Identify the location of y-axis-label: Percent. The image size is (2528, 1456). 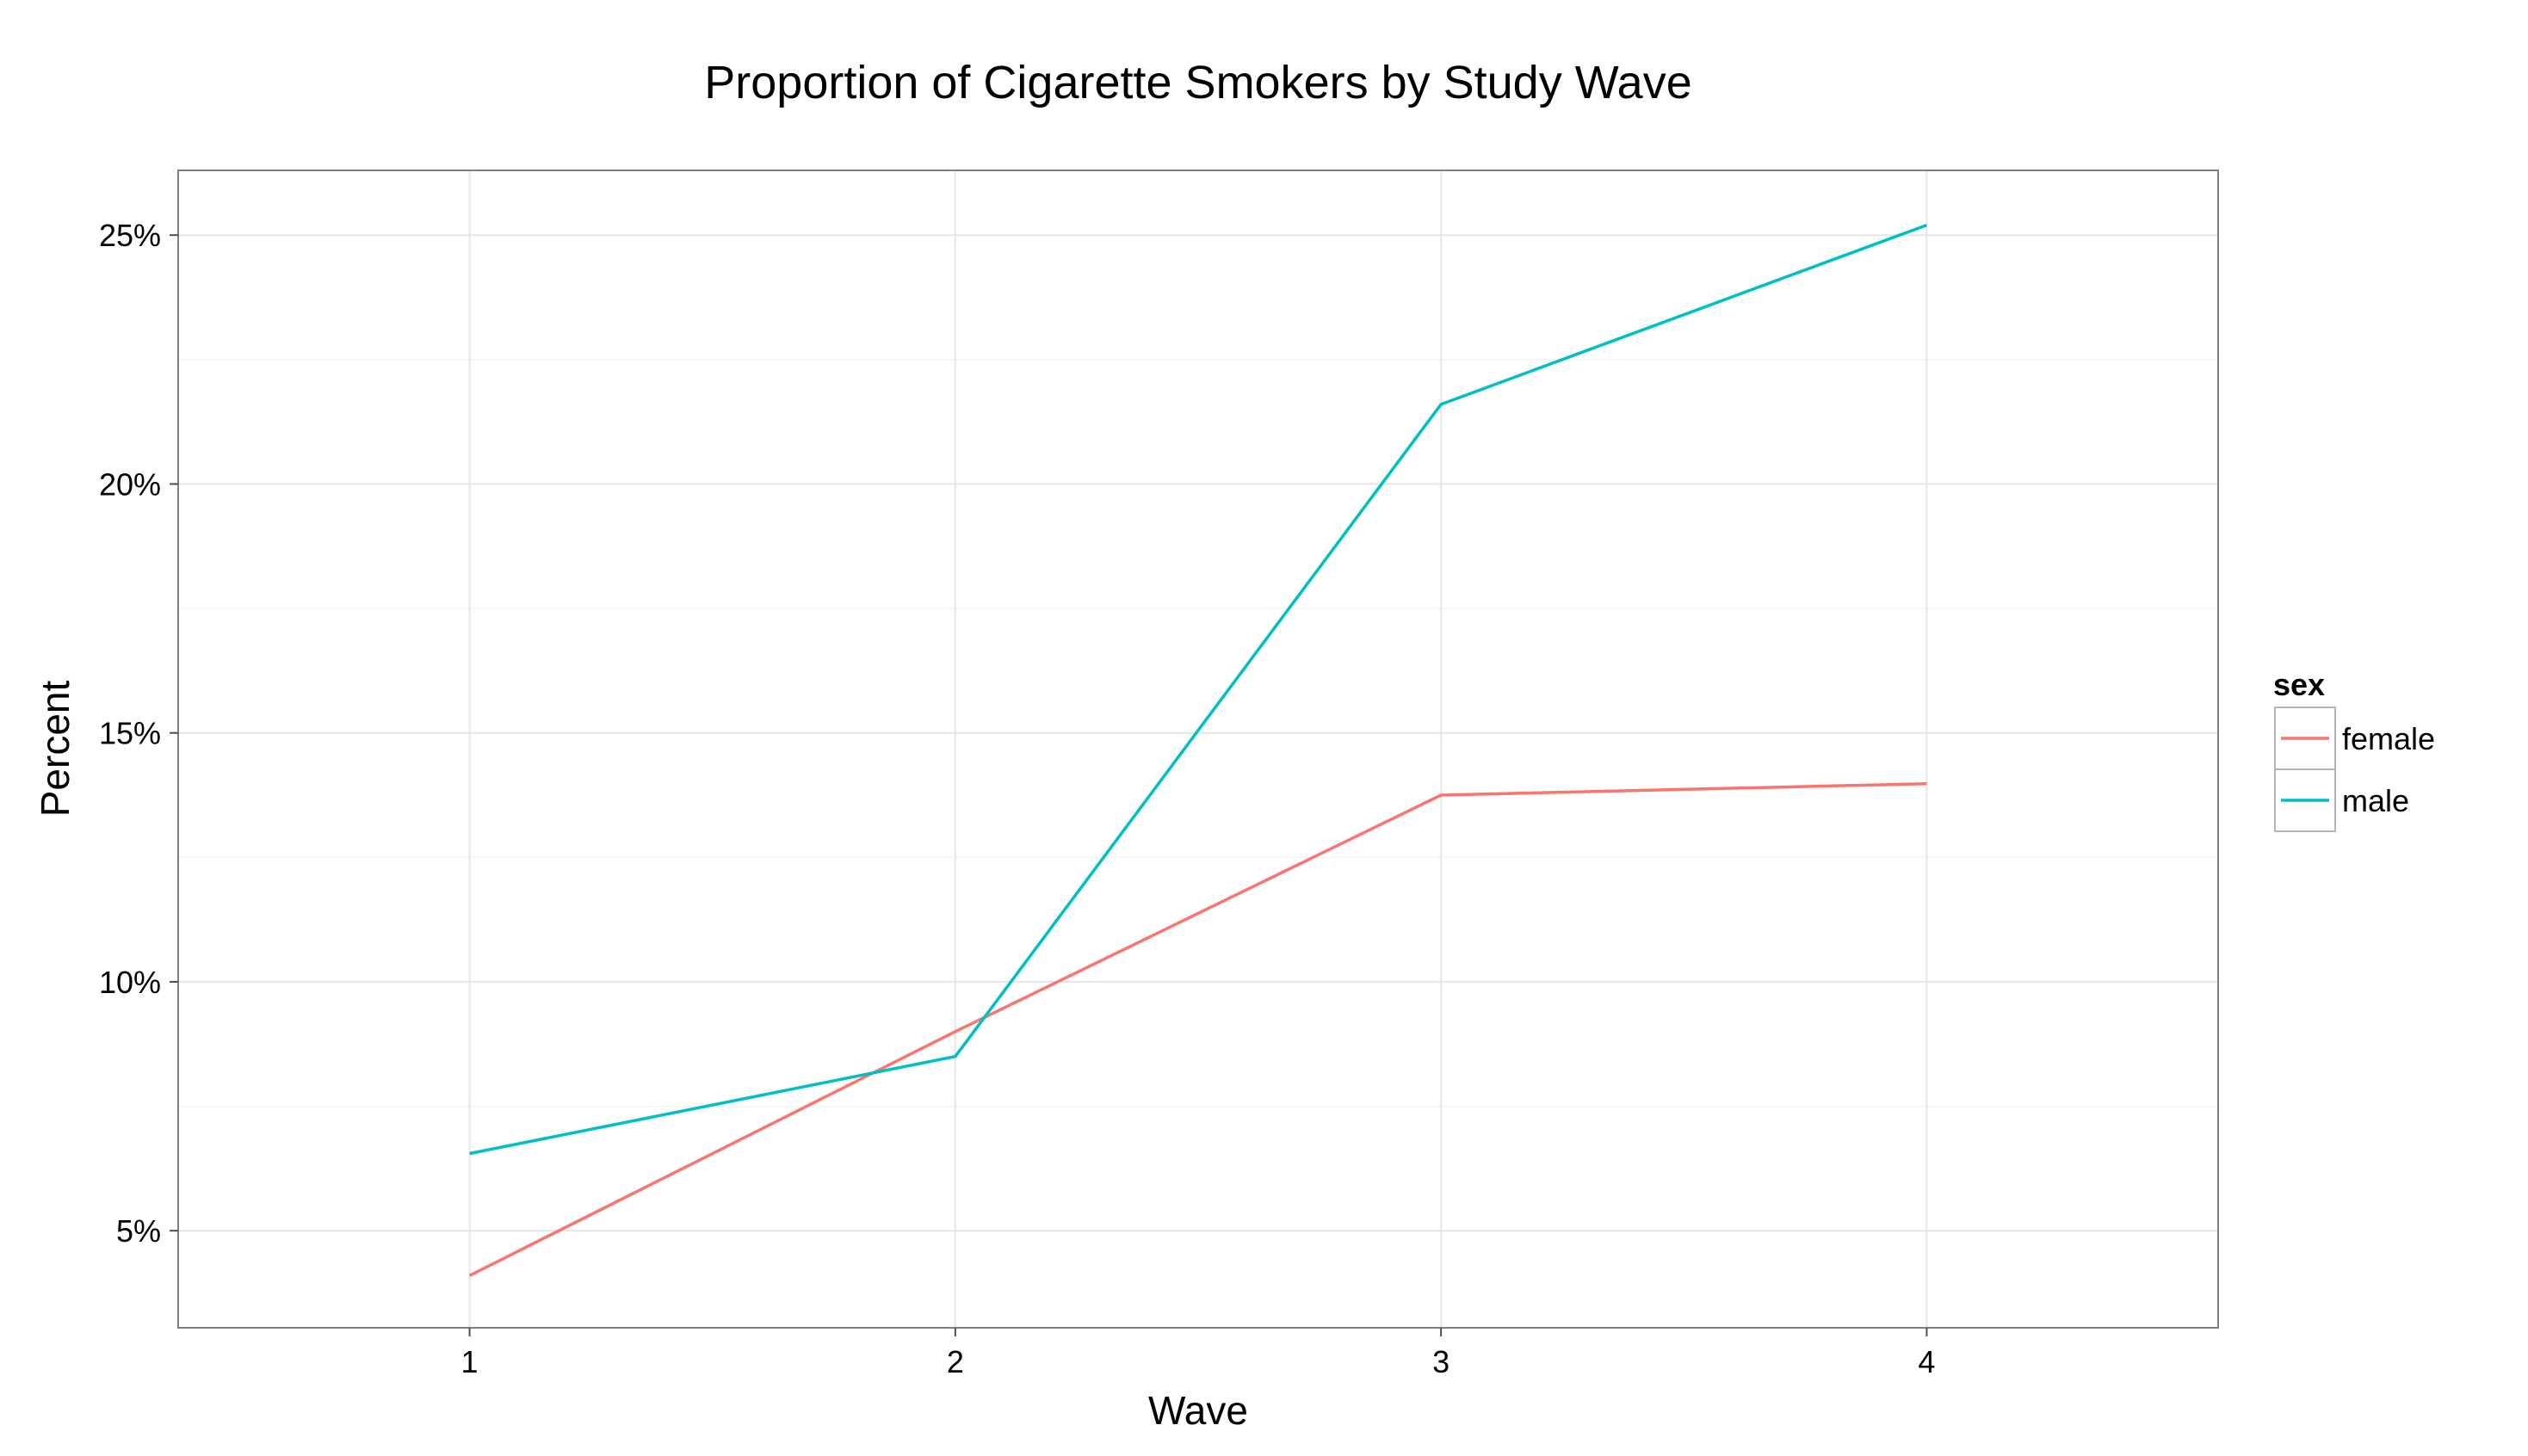
(55, 749).